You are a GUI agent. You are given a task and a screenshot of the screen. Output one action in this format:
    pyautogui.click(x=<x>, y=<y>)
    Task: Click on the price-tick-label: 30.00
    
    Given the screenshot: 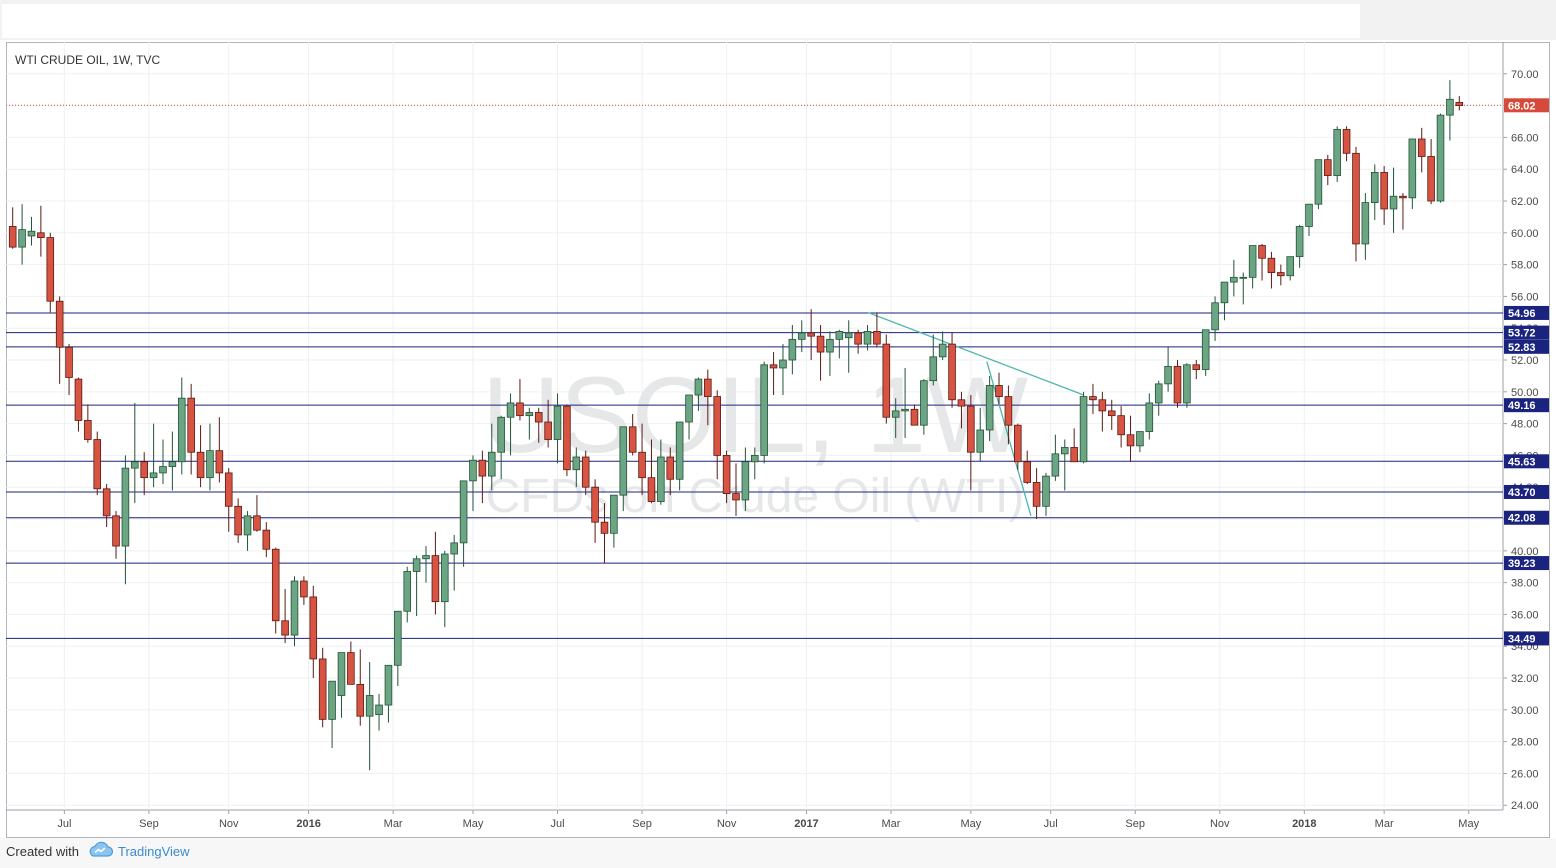 What is the action you would take?
    pyautogui.click(x=1525, y=711)
    